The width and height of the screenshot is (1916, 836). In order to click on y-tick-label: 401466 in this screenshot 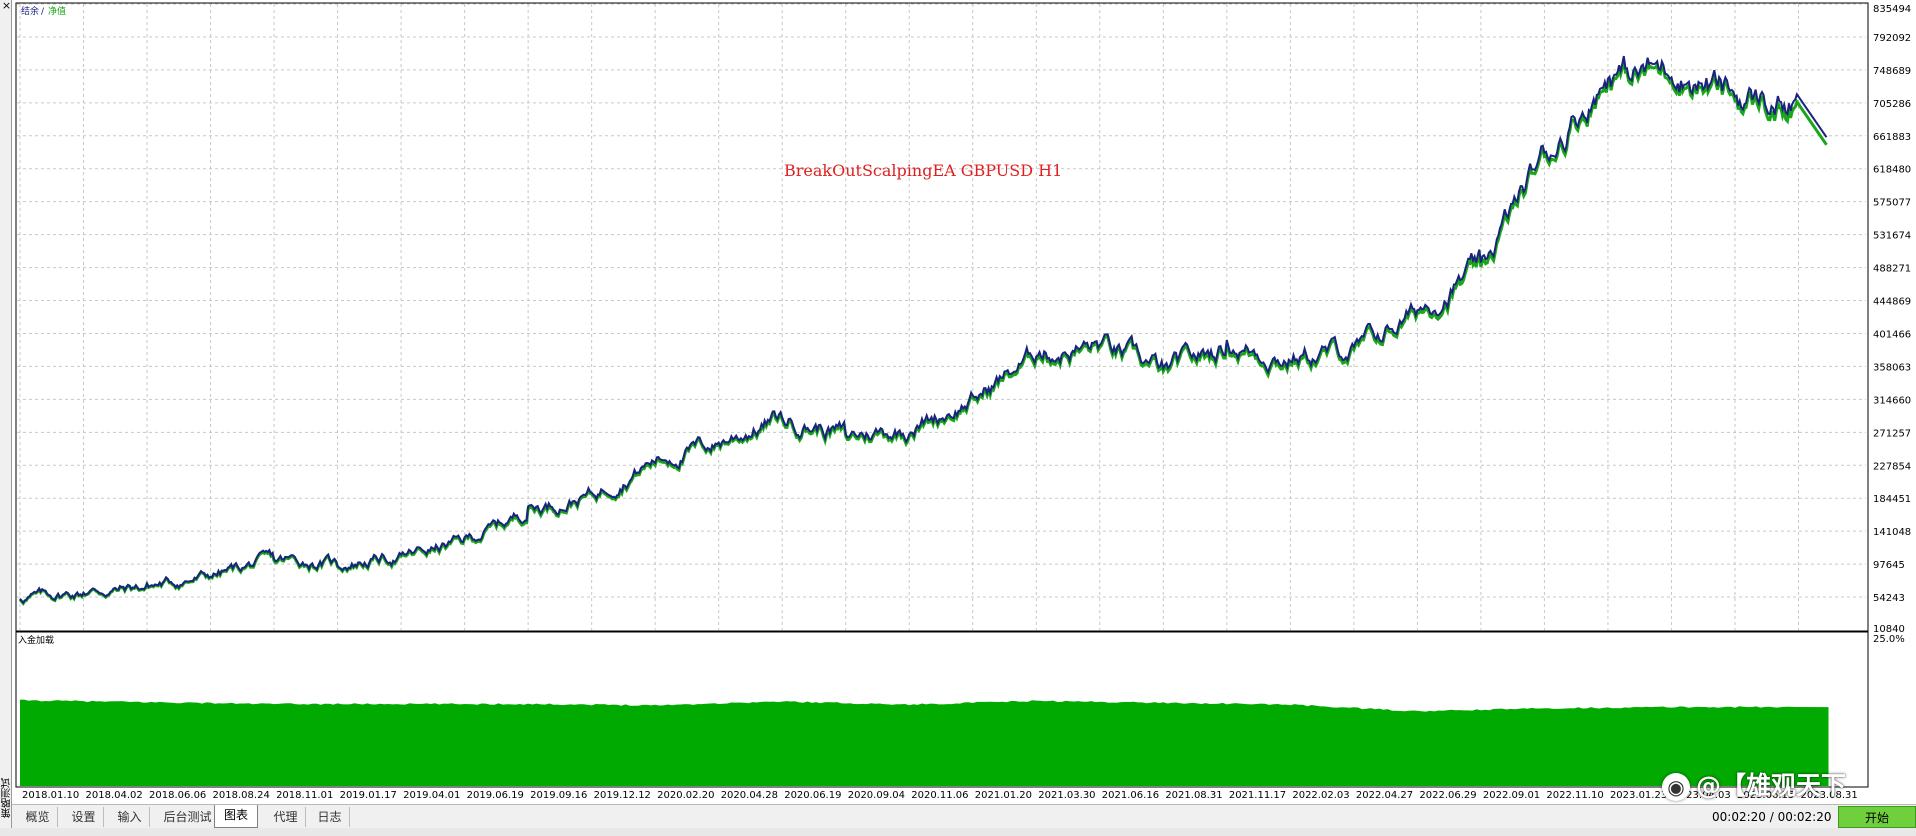, I will do `click(1892, 334)`.